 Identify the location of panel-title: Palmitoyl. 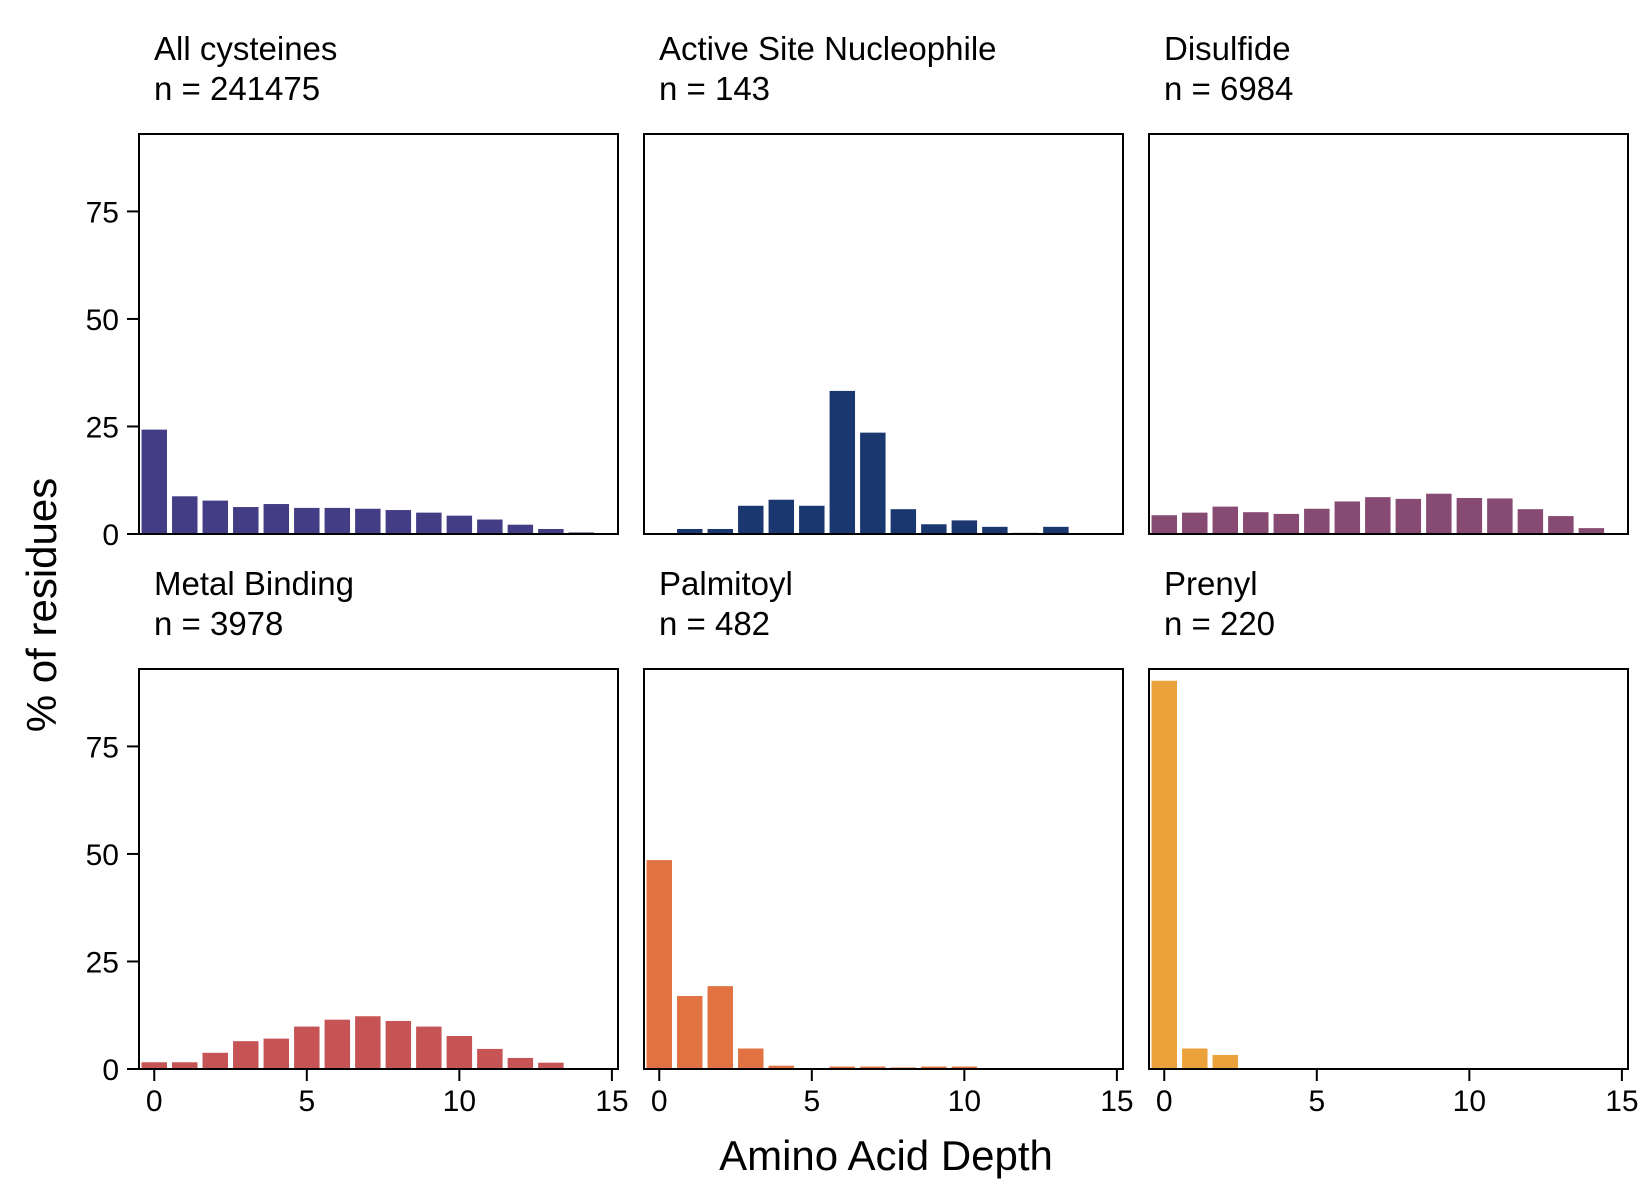
(726, 583).